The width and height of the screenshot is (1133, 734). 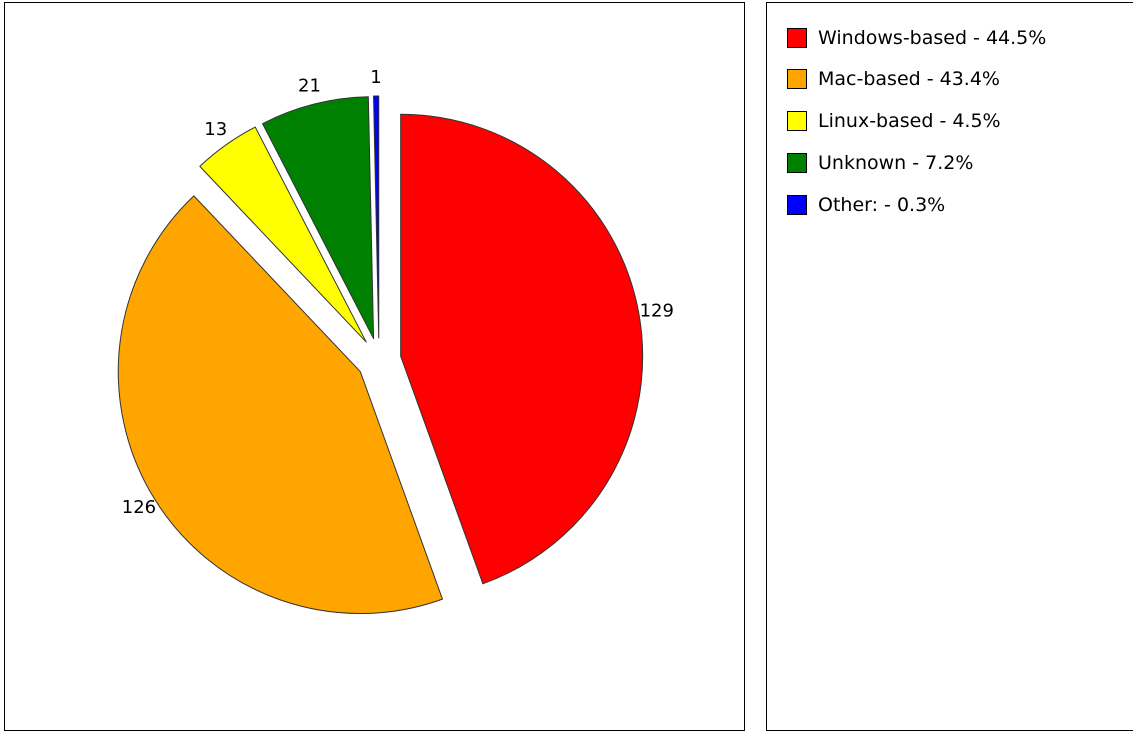 I want to click on legend-item-other: Other: - 0.3%, so click(x=866, y=205).